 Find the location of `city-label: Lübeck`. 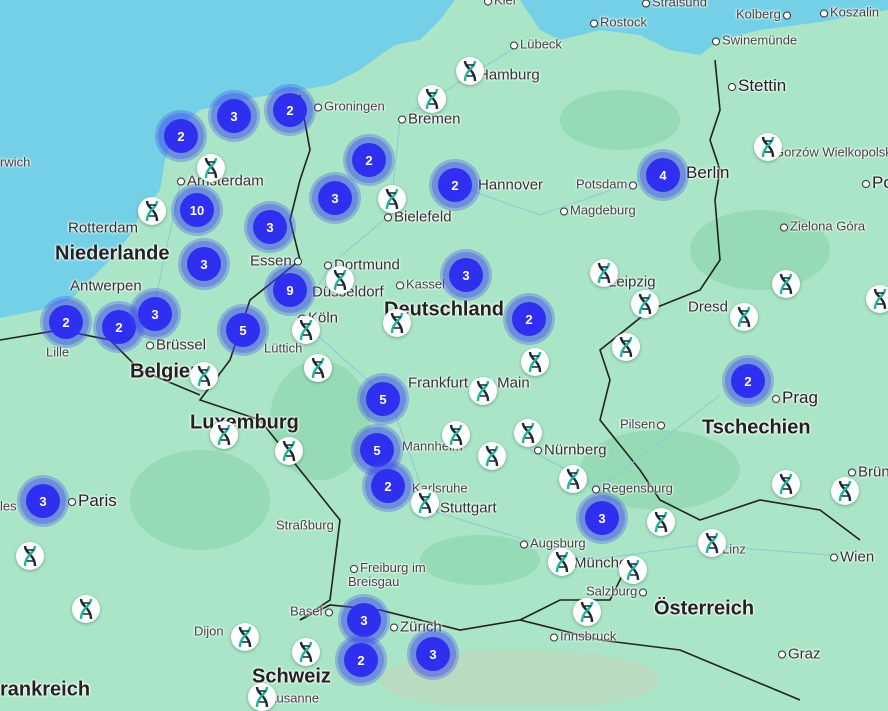

city-label: Lübeck is located at coordinates (535, 44).